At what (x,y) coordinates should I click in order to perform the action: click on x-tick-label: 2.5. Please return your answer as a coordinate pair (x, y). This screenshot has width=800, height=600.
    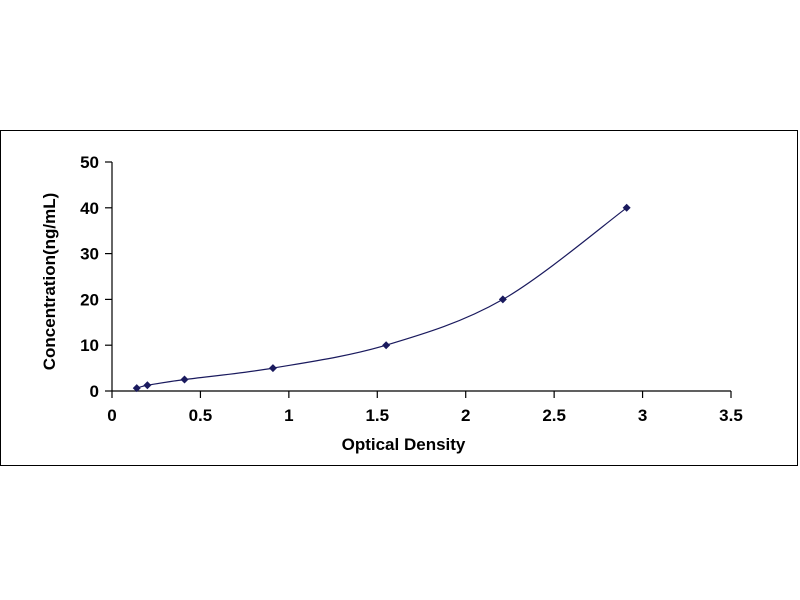
    Looking at the image, I should click on (554, 415).